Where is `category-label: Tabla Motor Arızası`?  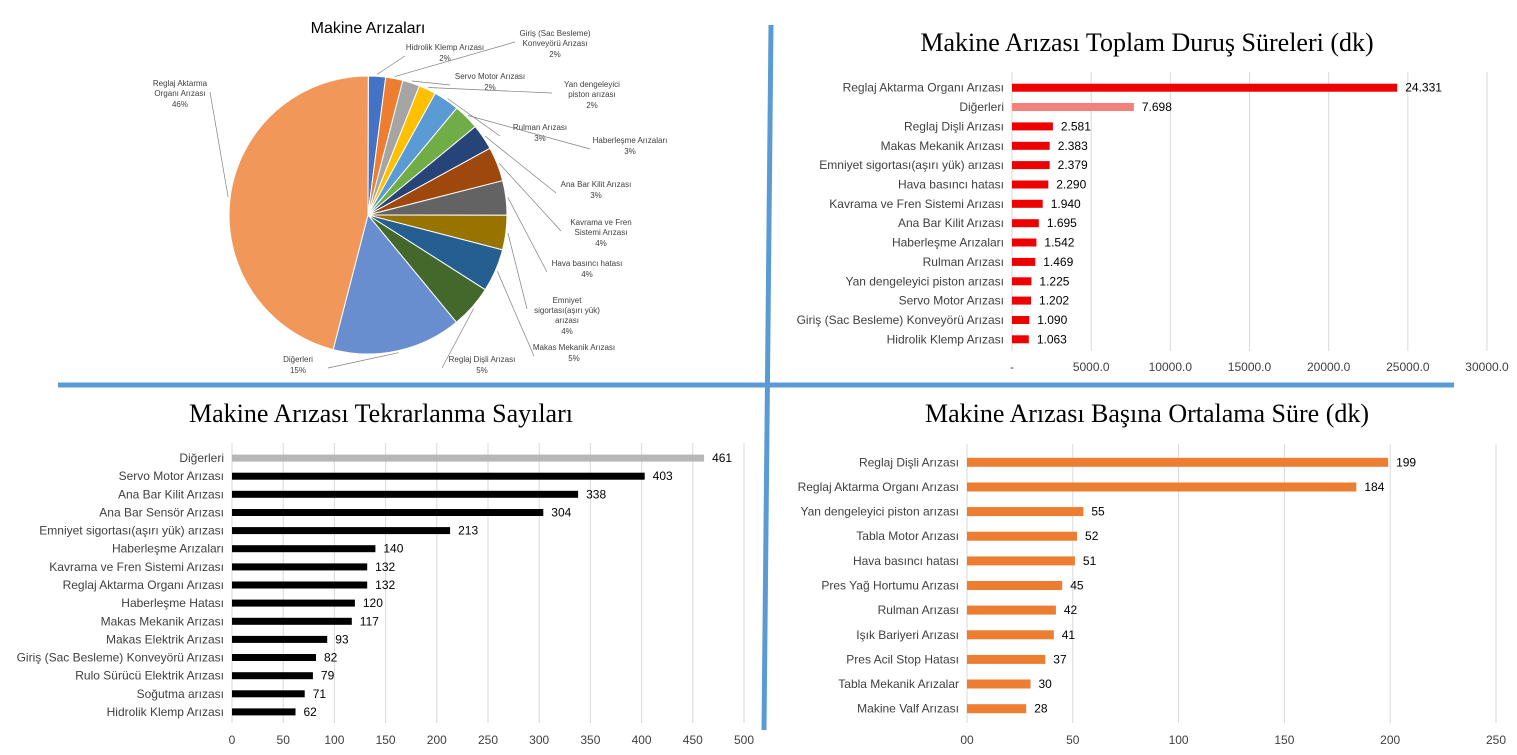
category-label: Tabla Motor Arızası is located at coordinates (907, 536).